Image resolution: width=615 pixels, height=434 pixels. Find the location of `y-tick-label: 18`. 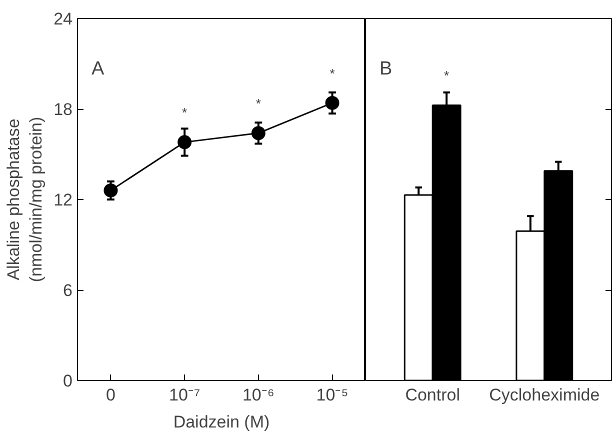

y-tick-label: 18 is located at coordinates (63, 109).